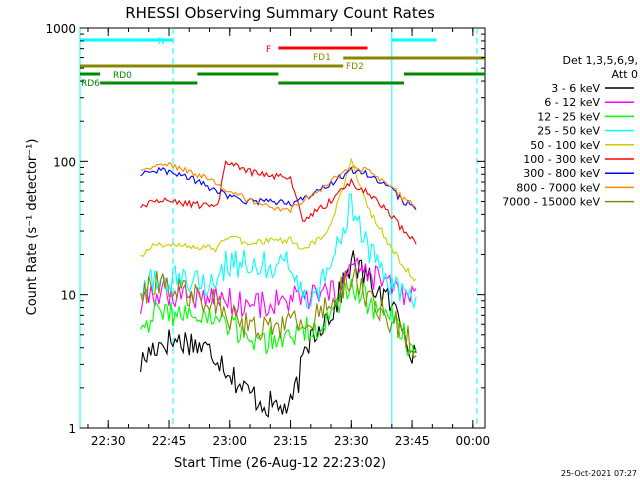 This screenshot has width=640, height=485. Describe the element at coordinates (169, 441) in the screenshot. I see `x-tick-label: 22:45` at that location.